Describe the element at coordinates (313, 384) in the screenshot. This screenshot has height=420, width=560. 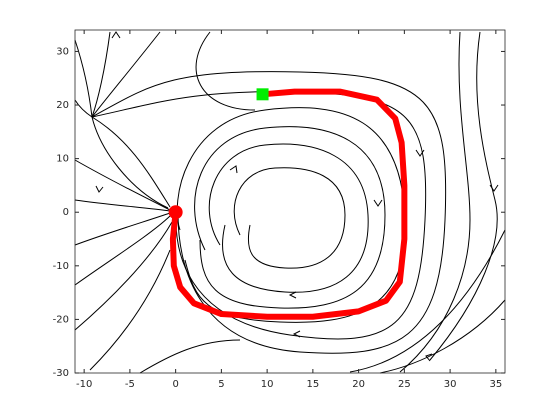
I see `x-tick-label: 15` at that location.